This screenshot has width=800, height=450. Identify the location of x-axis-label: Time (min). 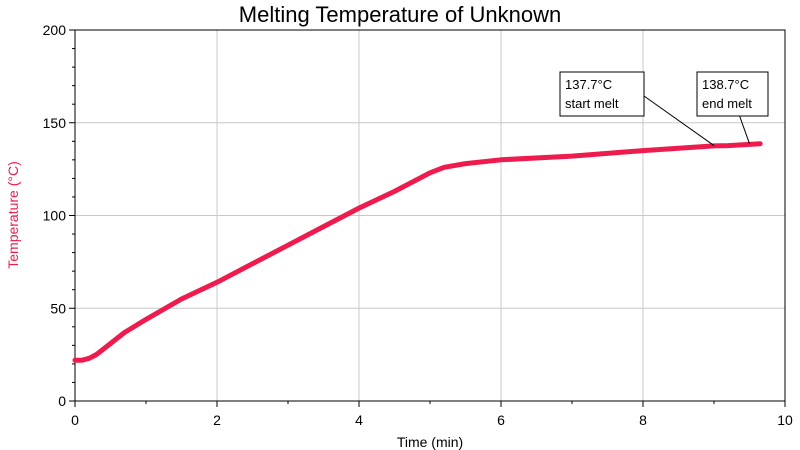
(430, 442).